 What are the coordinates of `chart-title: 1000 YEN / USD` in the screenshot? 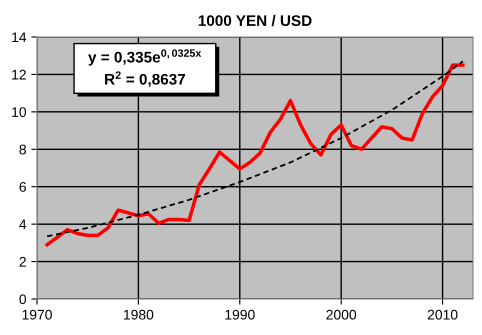 It's located at (255, 20).